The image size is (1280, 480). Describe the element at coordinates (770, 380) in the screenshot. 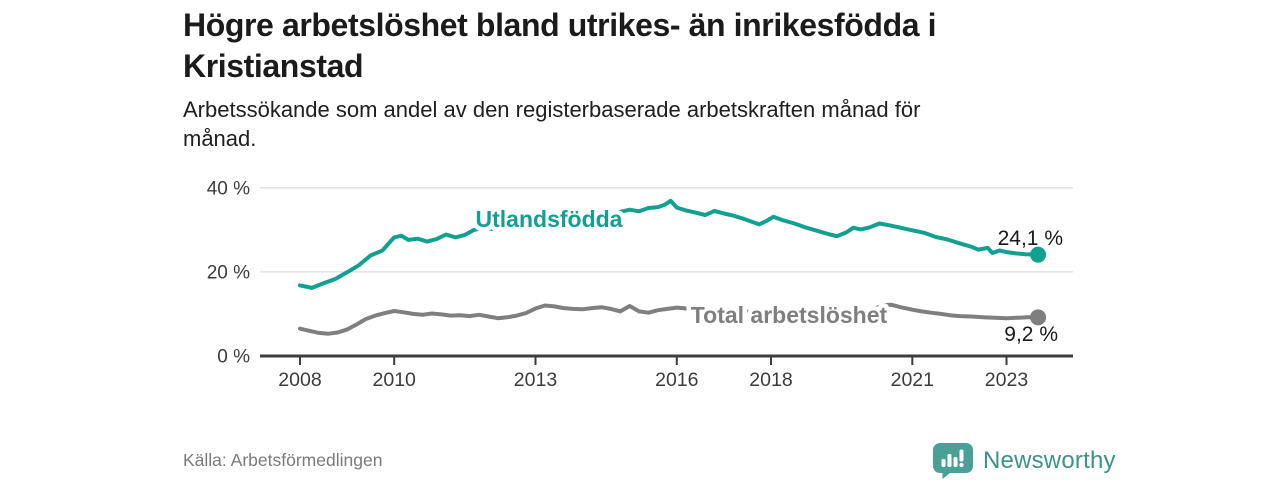

I see `x-tick-label: 2018` at that location.